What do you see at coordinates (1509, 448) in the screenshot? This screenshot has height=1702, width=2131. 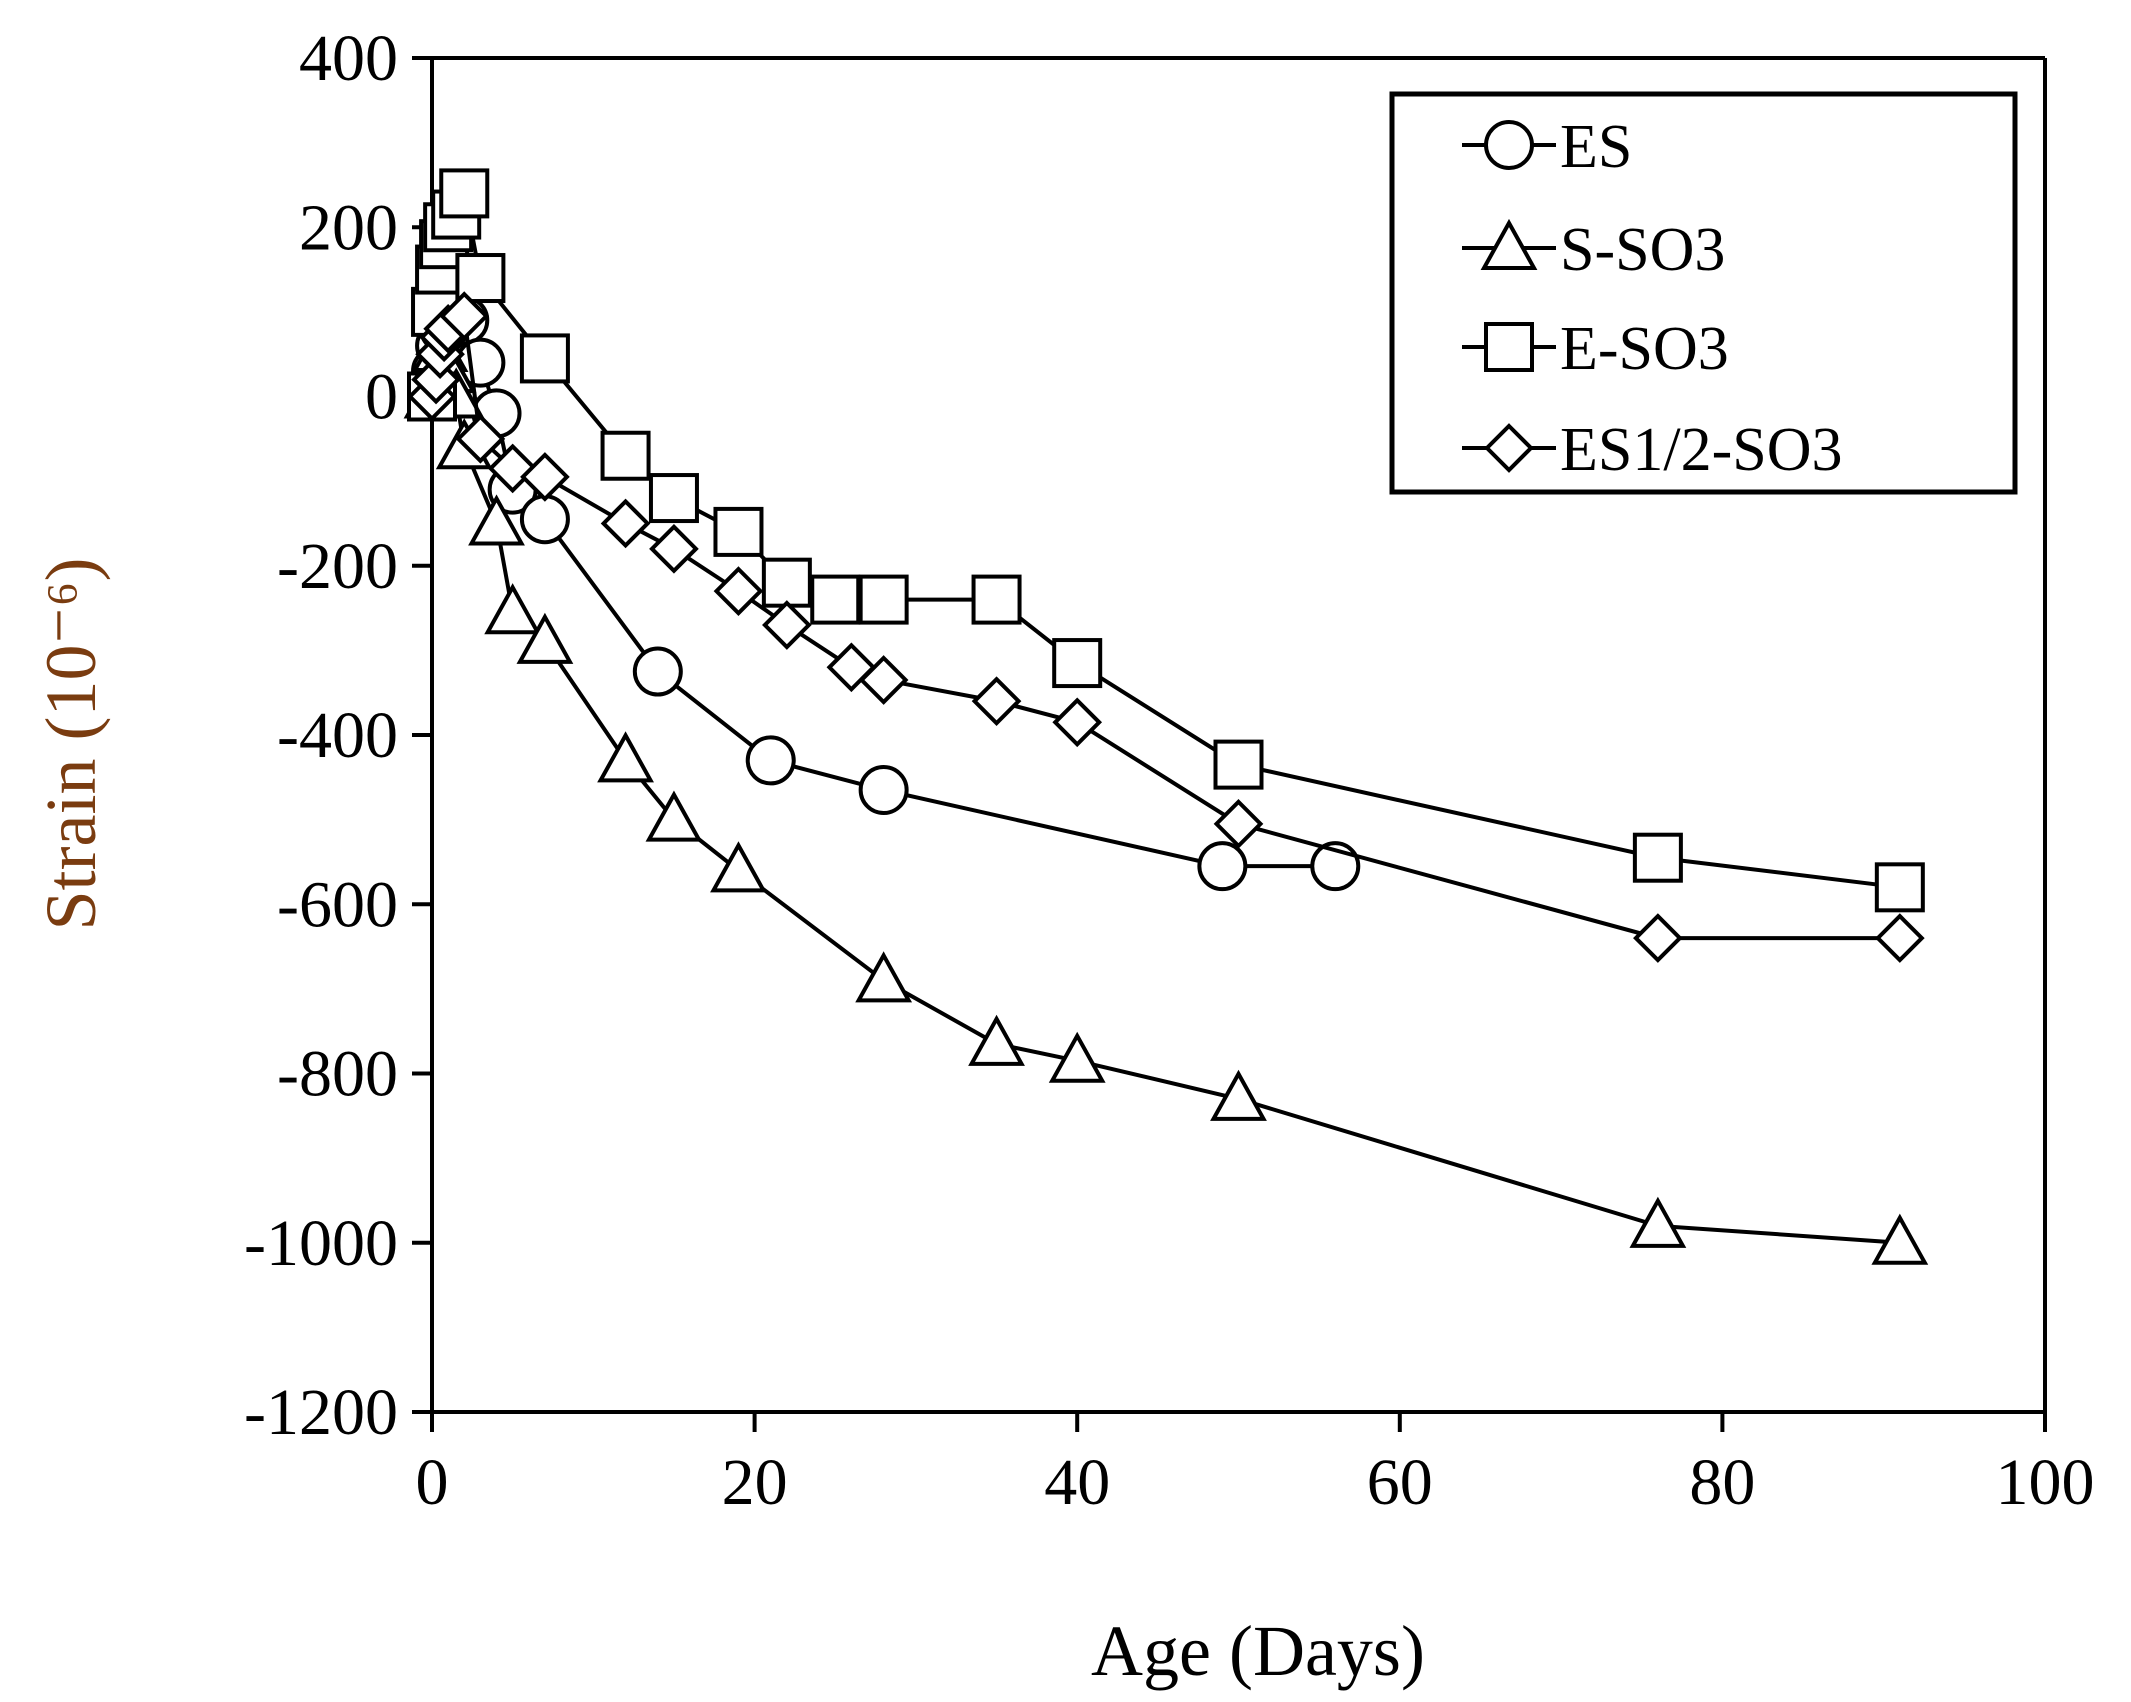 I see `legend-marker-es1-2-so3` at bounding box center [1509, 448].